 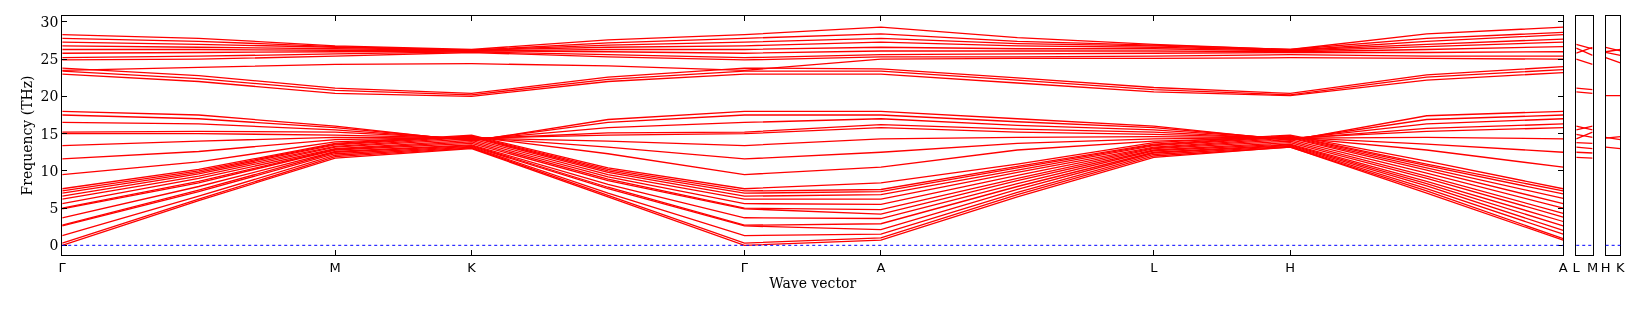 I want to click on y-axis-title: Frequency (THz), so click(x=27, y=135).